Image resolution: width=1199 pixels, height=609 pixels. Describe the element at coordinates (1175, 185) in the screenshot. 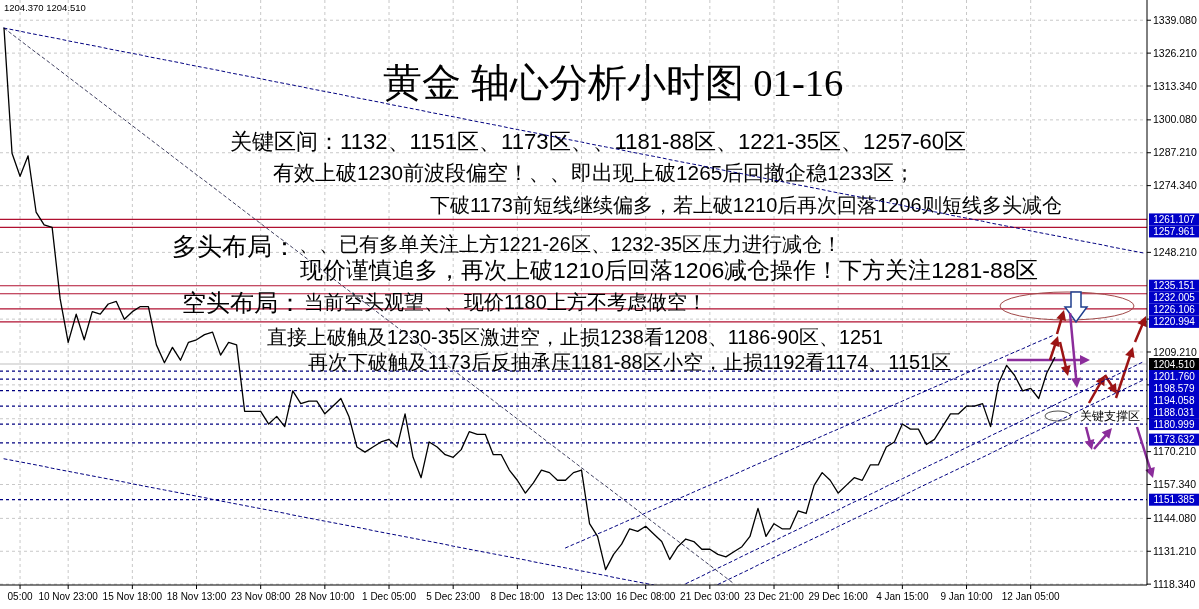

I see `y-tick-label: 1274.340` at that location.